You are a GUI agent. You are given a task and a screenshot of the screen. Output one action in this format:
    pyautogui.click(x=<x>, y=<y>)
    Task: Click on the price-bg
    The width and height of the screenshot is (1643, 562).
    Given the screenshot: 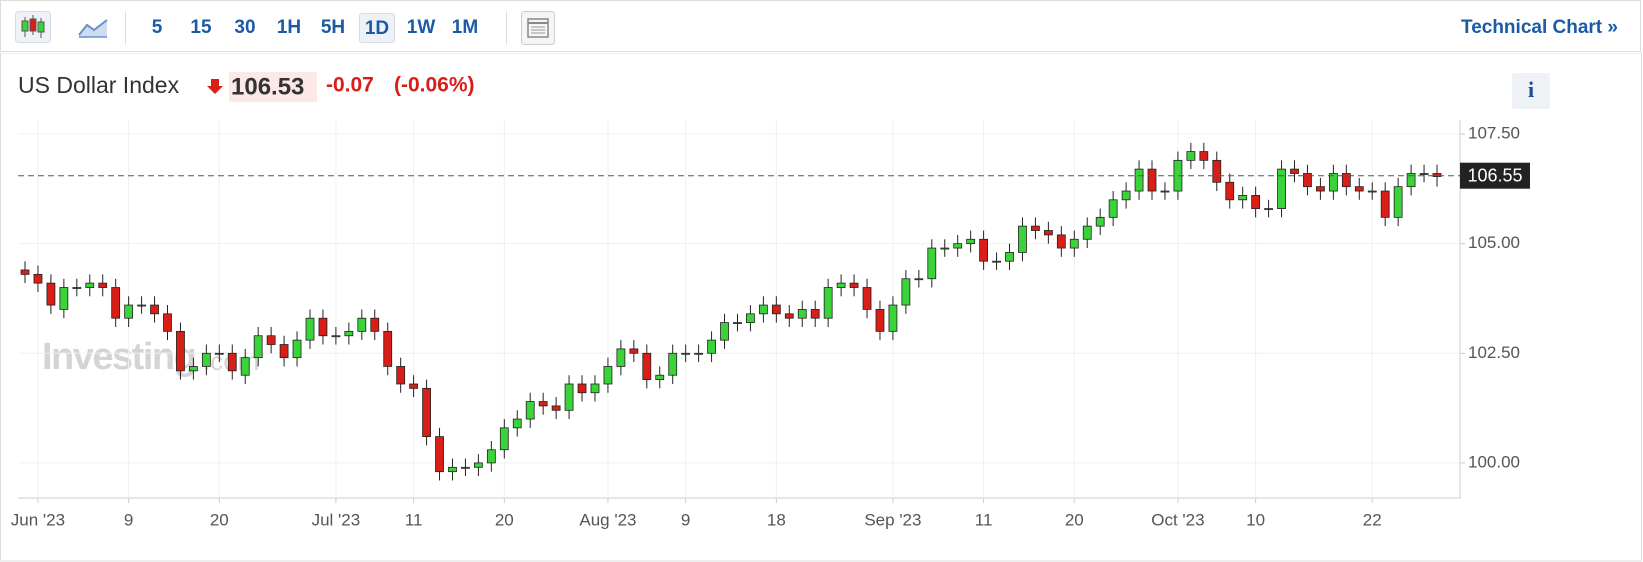 What is the action you would take?
    pyautogui.click(x=273, y=87)
    